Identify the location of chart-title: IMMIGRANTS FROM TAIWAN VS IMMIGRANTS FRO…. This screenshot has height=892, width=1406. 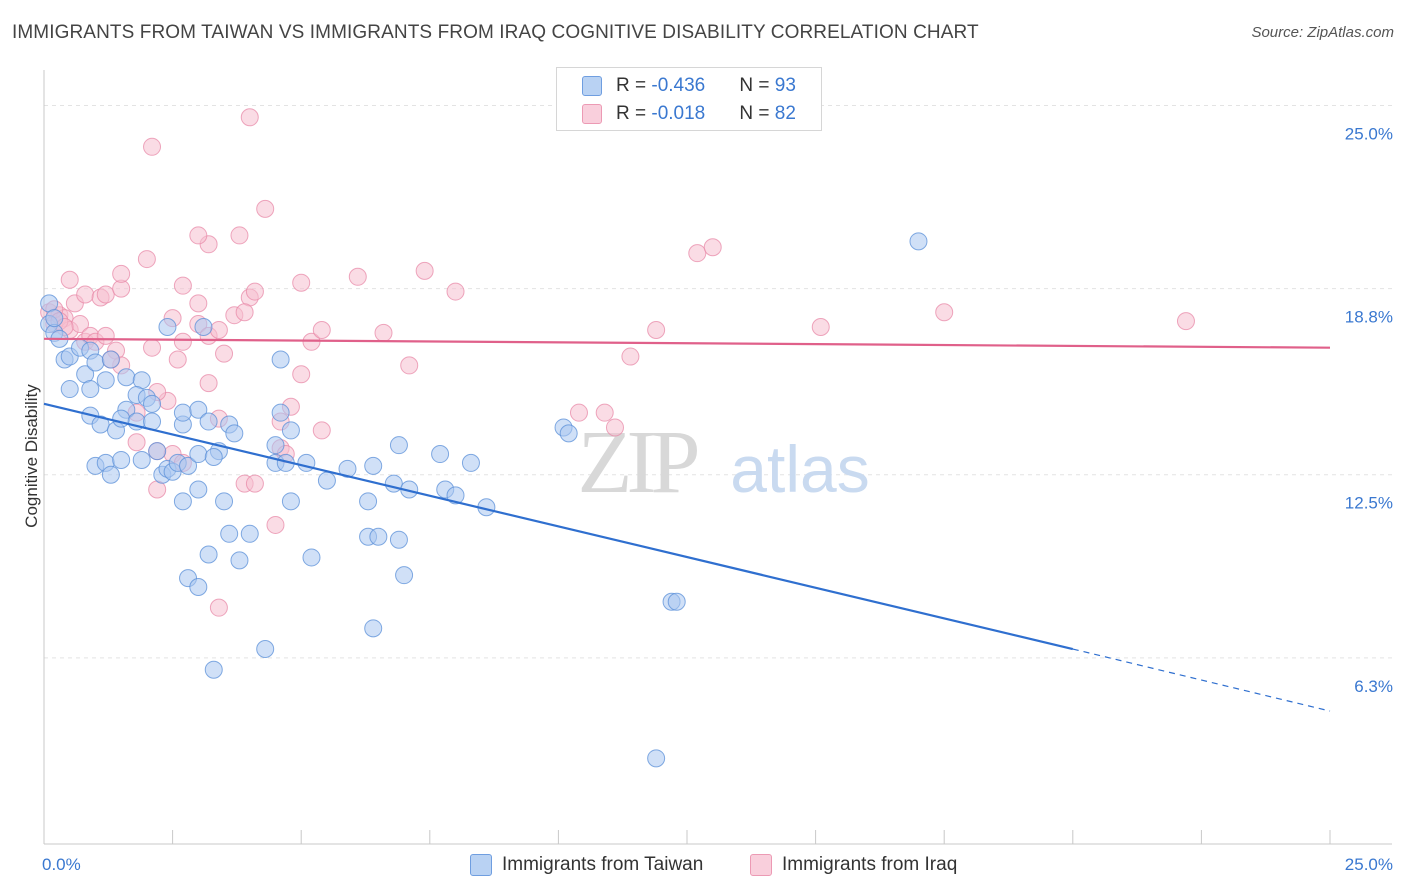
(495, 32).